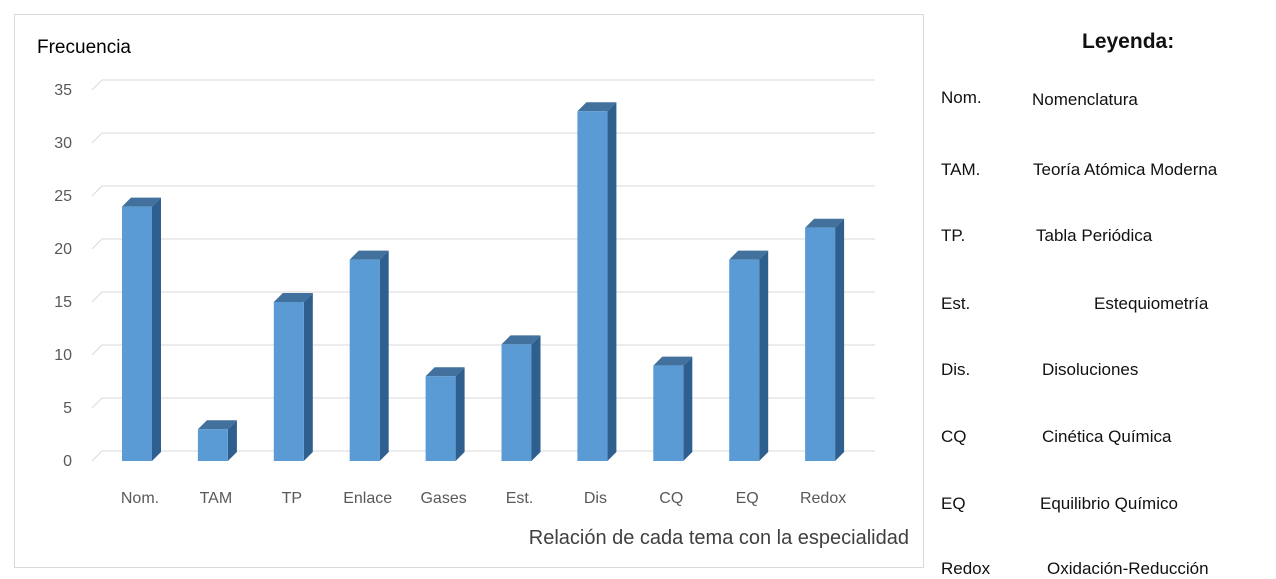  I want to click on y-tick-label: 35, so click(63, 90).